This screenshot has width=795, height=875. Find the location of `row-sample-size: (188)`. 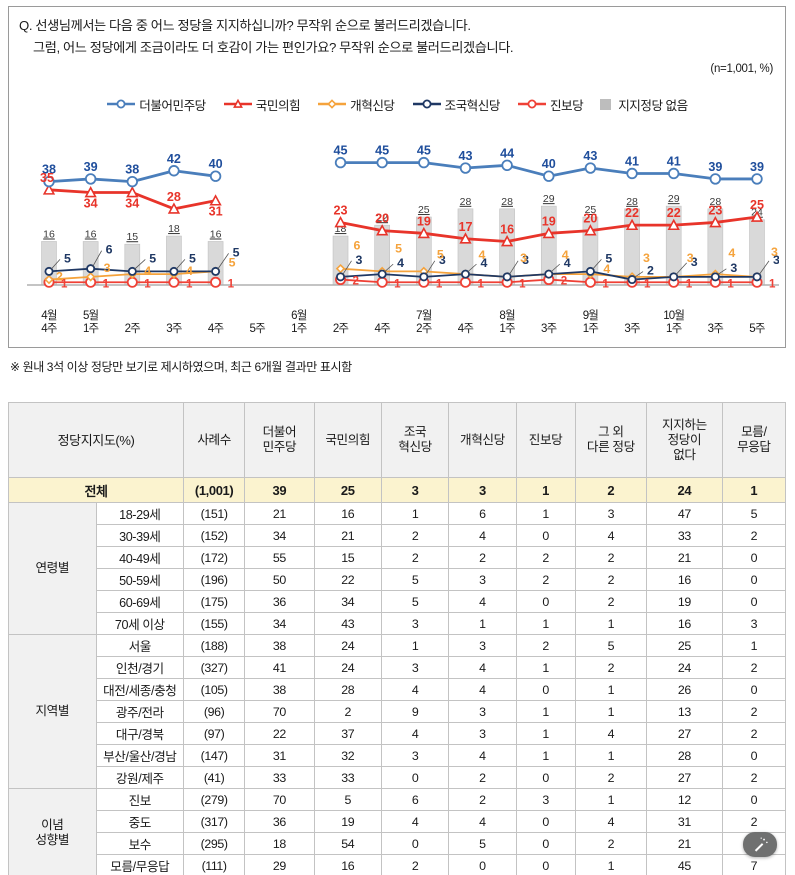

row-sample-size: (188) is located at coordinates (214, 645).